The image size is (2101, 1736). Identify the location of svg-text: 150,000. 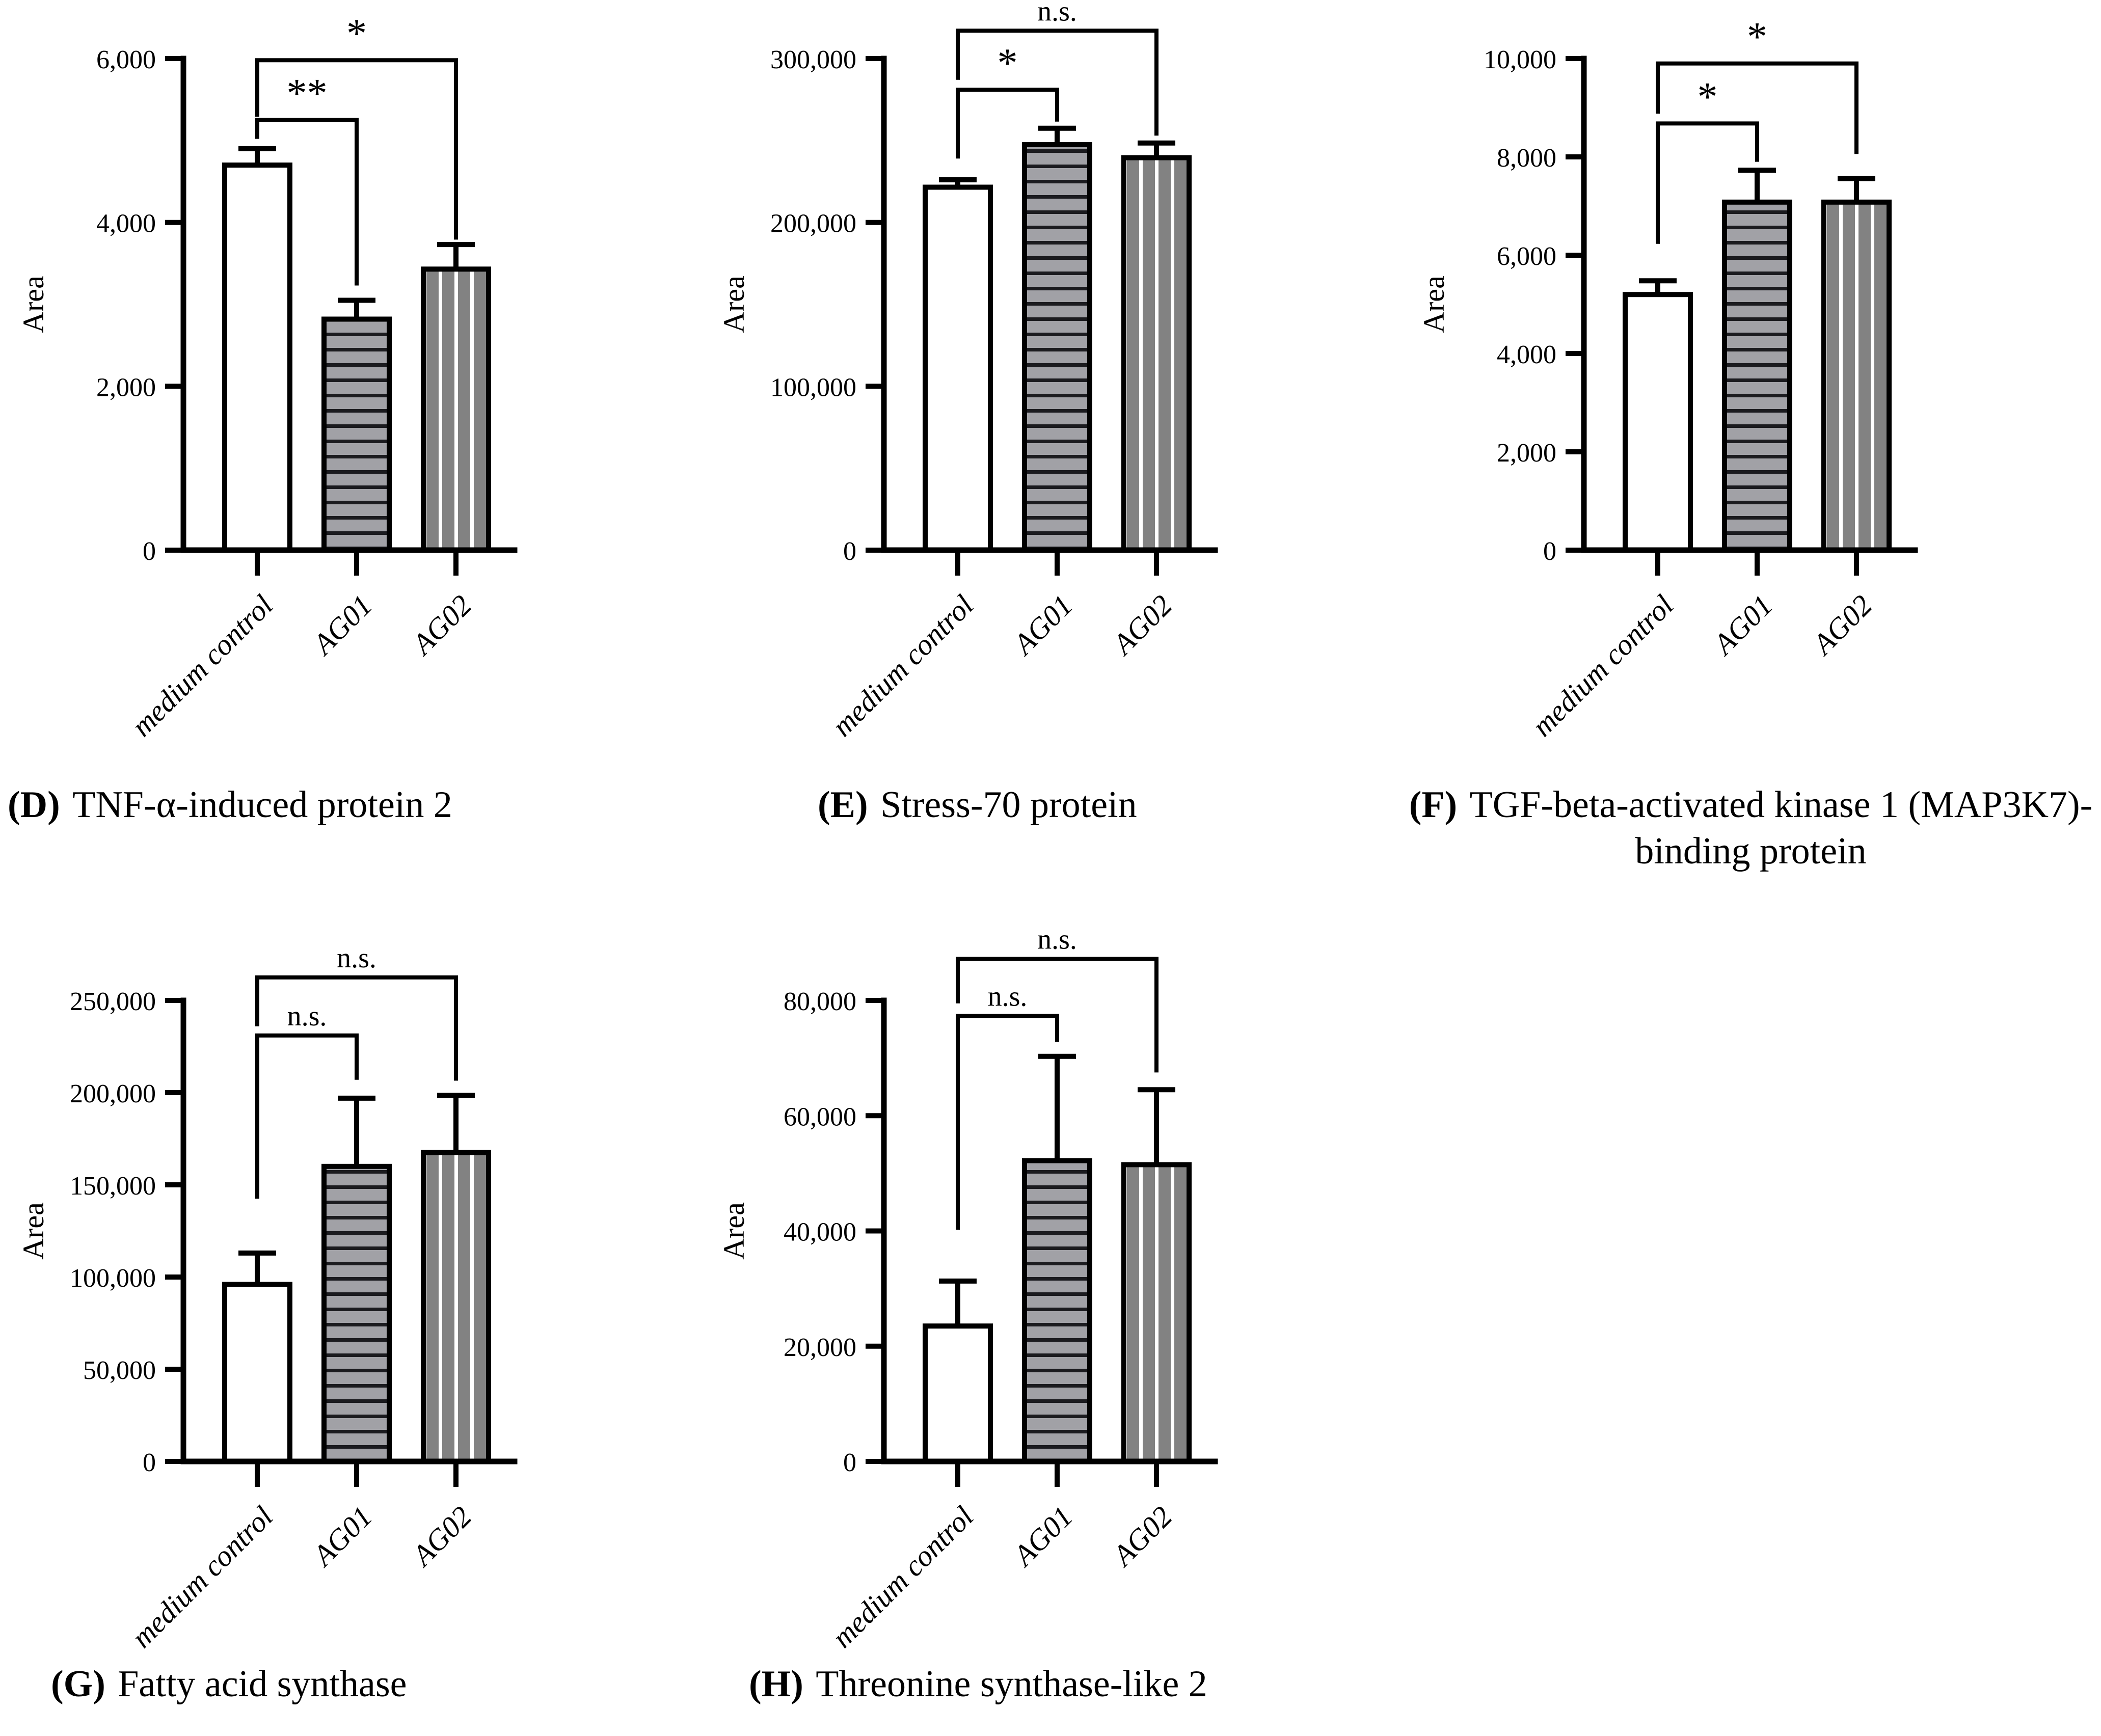
(113, 1186).